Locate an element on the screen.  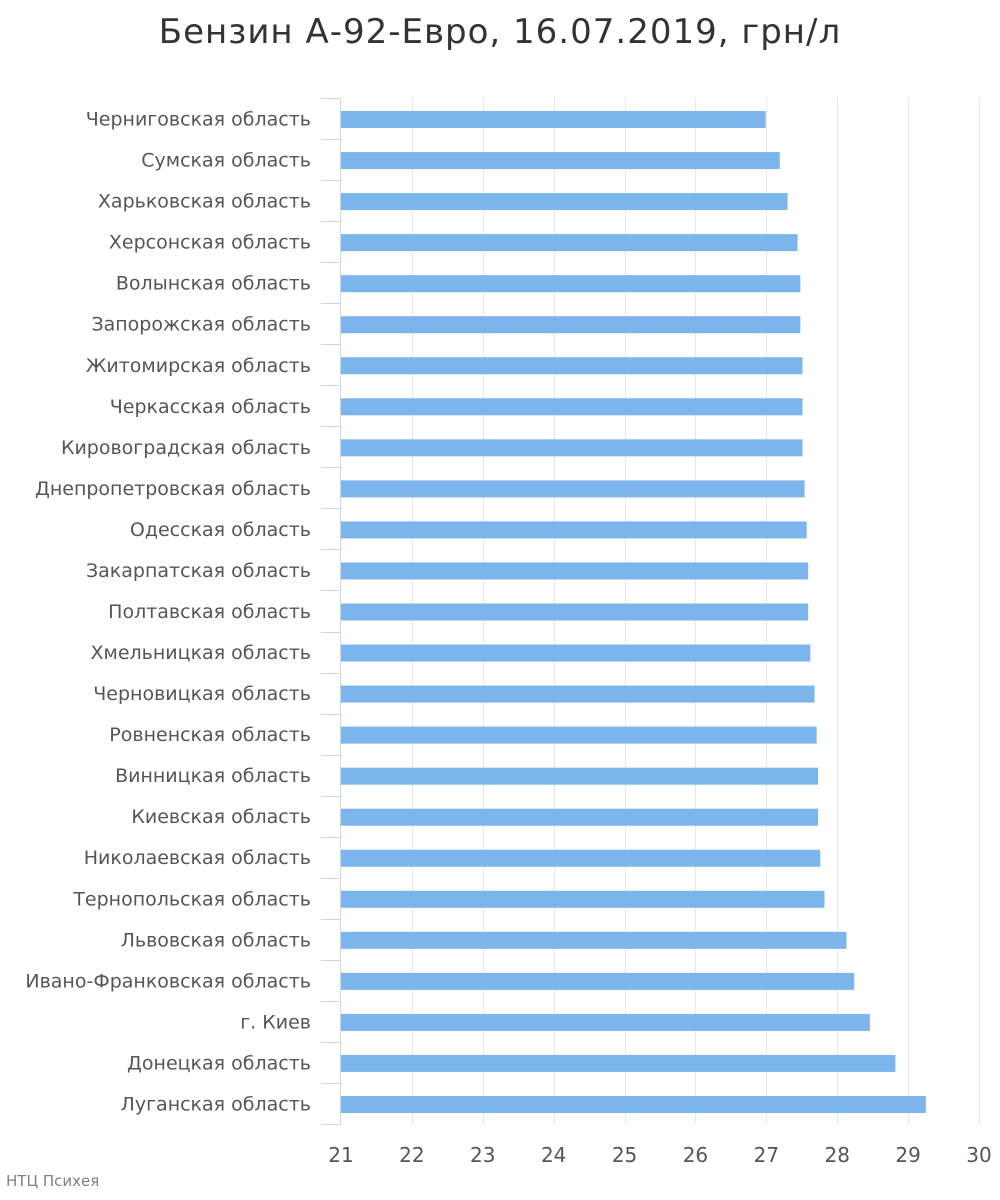
x-tick-label: 27 is located at coordinates (766, 1155).